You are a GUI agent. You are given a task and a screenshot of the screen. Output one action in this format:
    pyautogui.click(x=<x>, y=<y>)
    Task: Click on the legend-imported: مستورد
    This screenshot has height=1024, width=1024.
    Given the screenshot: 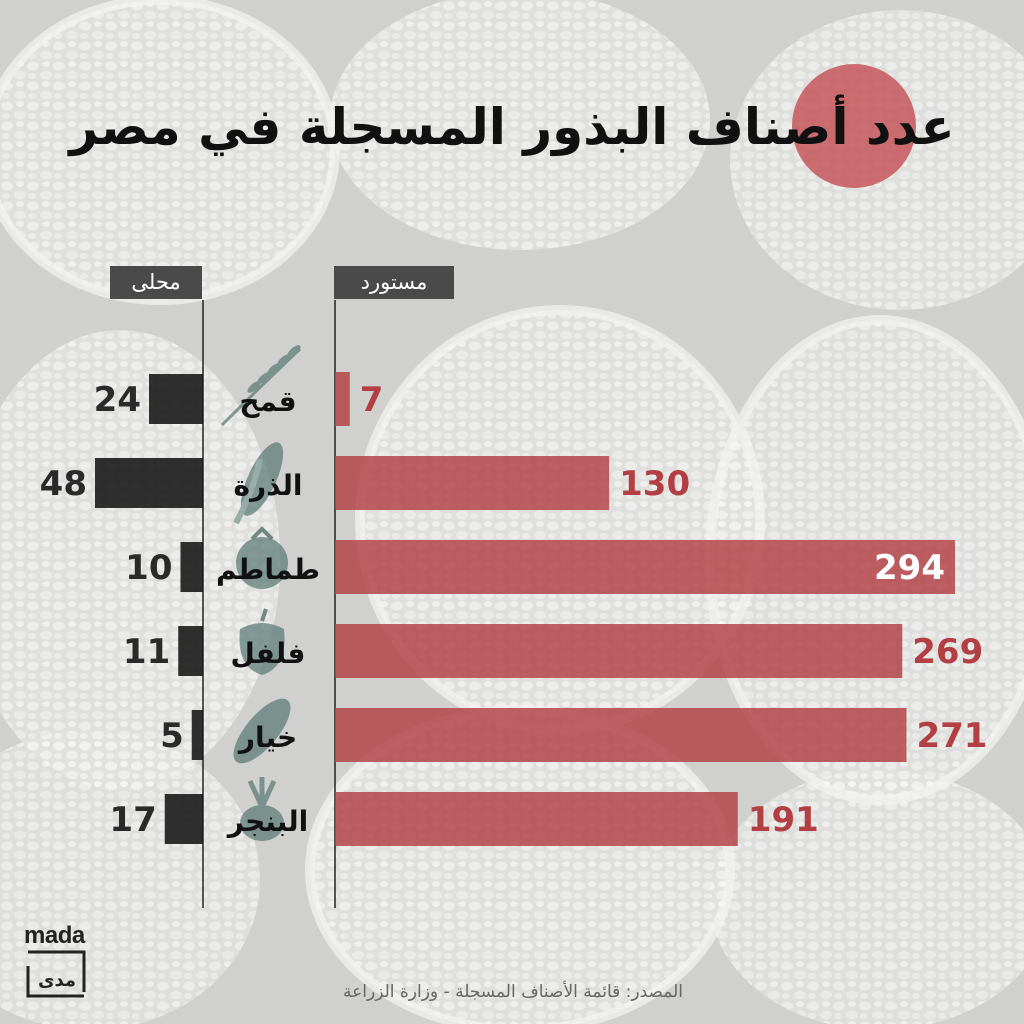 What is the action you would take?
    pyautogui.click(x=394, y=282)
    